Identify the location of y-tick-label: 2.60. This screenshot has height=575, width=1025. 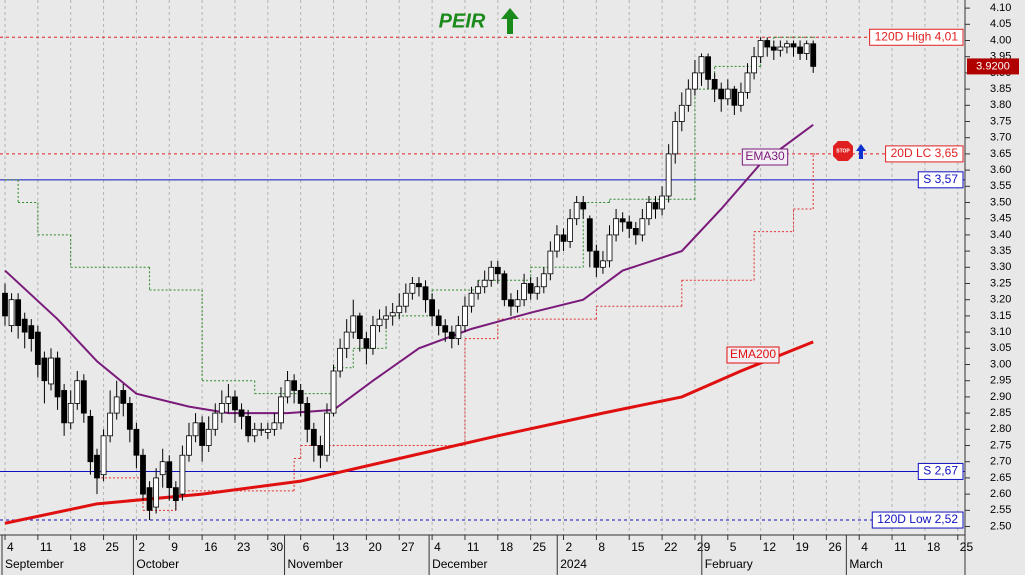
(1000, 494).